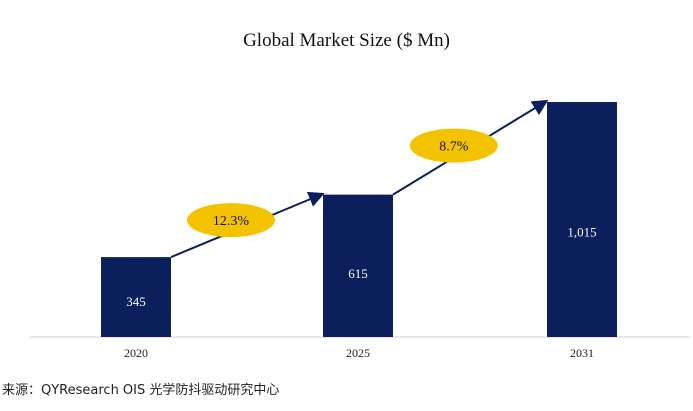  Describe the element at coordinates (358, 273) in the screenshot. I see `bar-value-label-2025: 615` at that location.